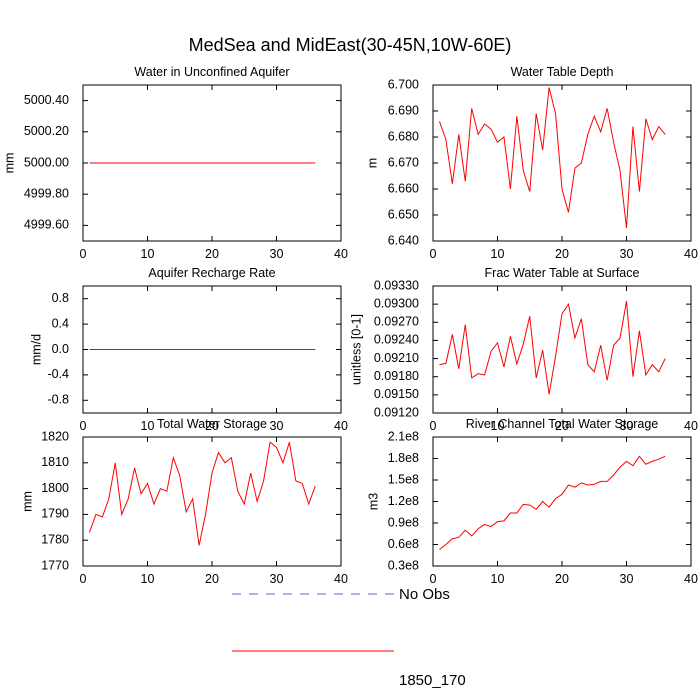  What do you see at coordinates (373, 501) in the screenshot?
I see `y-axis-label: m3` at bounding box center [373, 501].